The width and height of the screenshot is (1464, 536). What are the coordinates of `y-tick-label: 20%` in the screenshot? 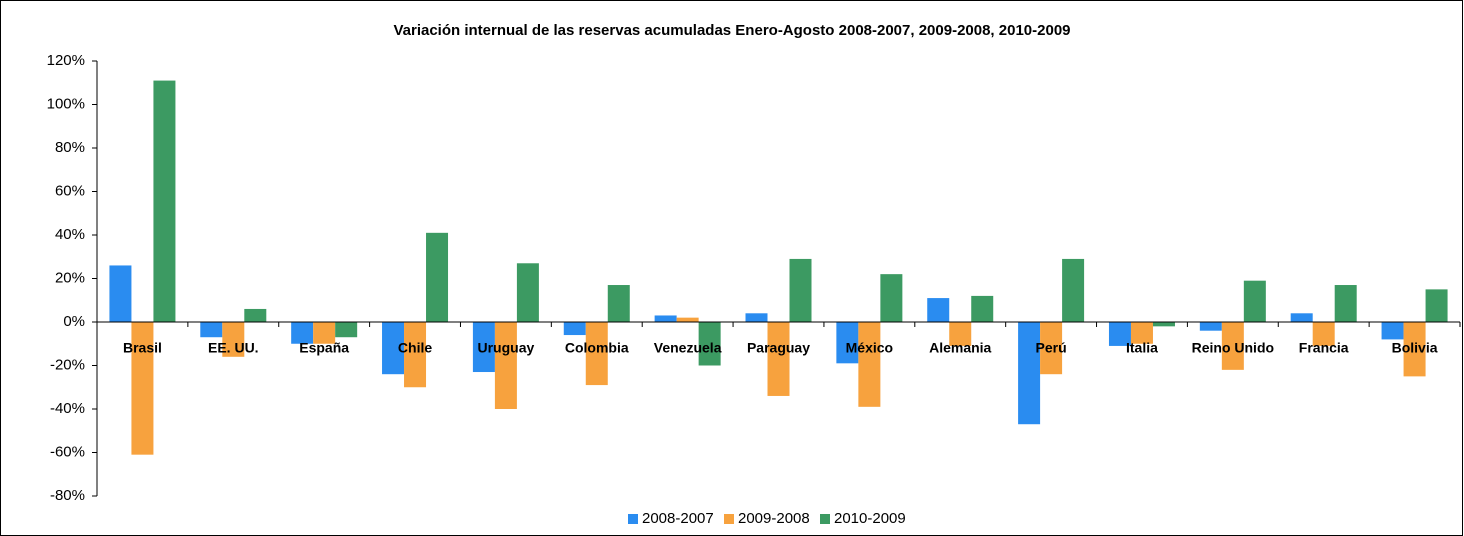 It's located at (70, 277).